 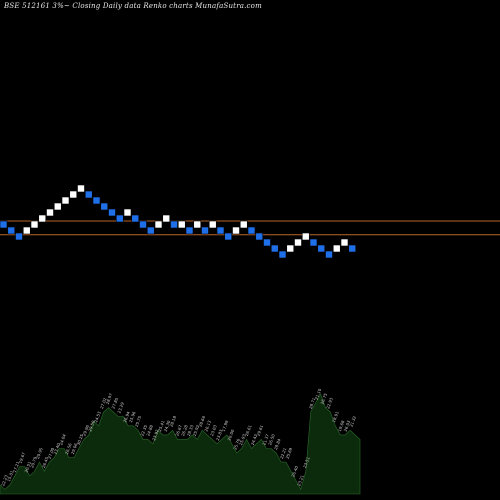 I want to click on volume-label: 26.56, so click(x=68, y=448).